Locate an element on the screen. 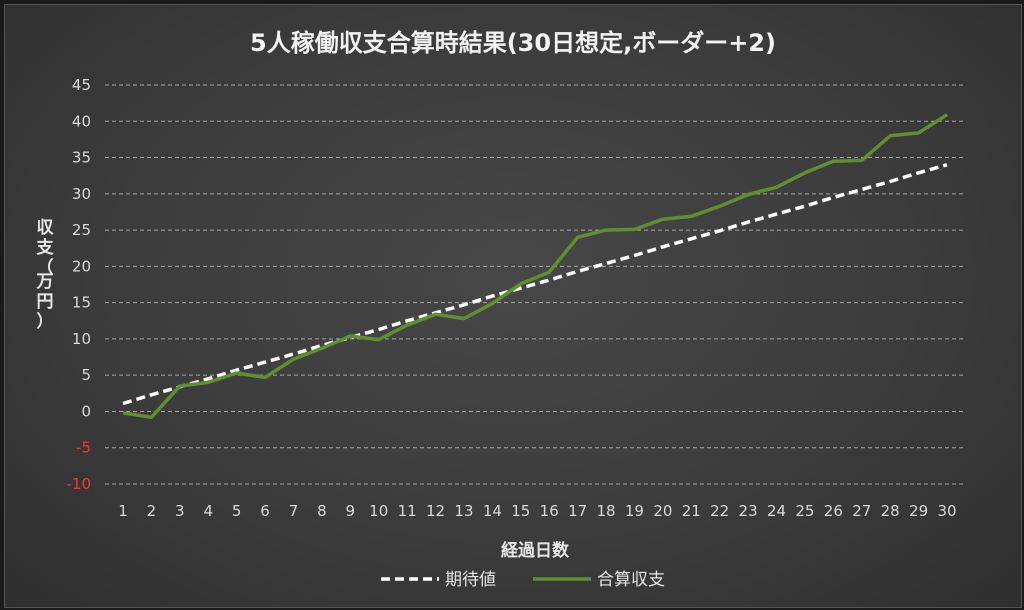 The image size is (1024, 610). x-tick-label: 22 is located at coordinates (719, 511).